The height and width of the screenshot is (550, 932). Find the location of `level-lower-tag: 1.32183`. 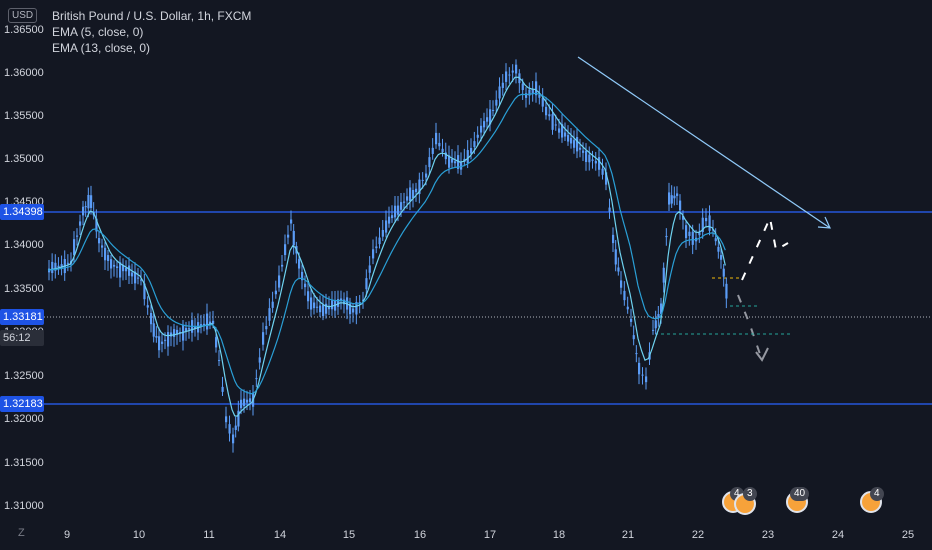

level-lower-tag: 1.32183 is located at coordinates (22, 404).